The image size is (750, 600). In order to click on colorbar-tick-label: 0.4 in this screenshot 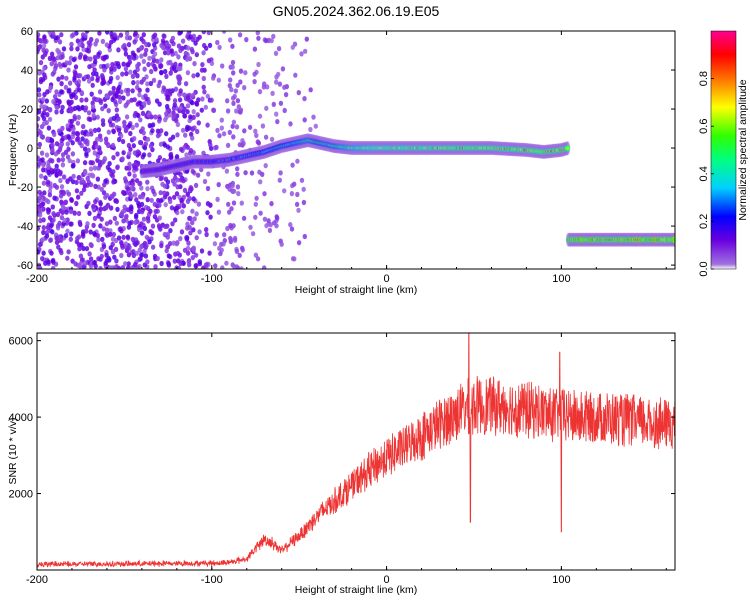, I will do `click(704, 173)`.